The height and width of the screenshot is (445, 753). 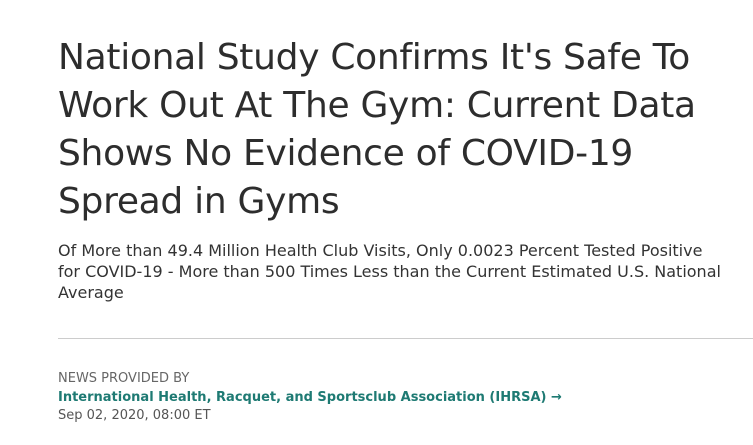 I want to click on divider, so click(x=405, y=338).